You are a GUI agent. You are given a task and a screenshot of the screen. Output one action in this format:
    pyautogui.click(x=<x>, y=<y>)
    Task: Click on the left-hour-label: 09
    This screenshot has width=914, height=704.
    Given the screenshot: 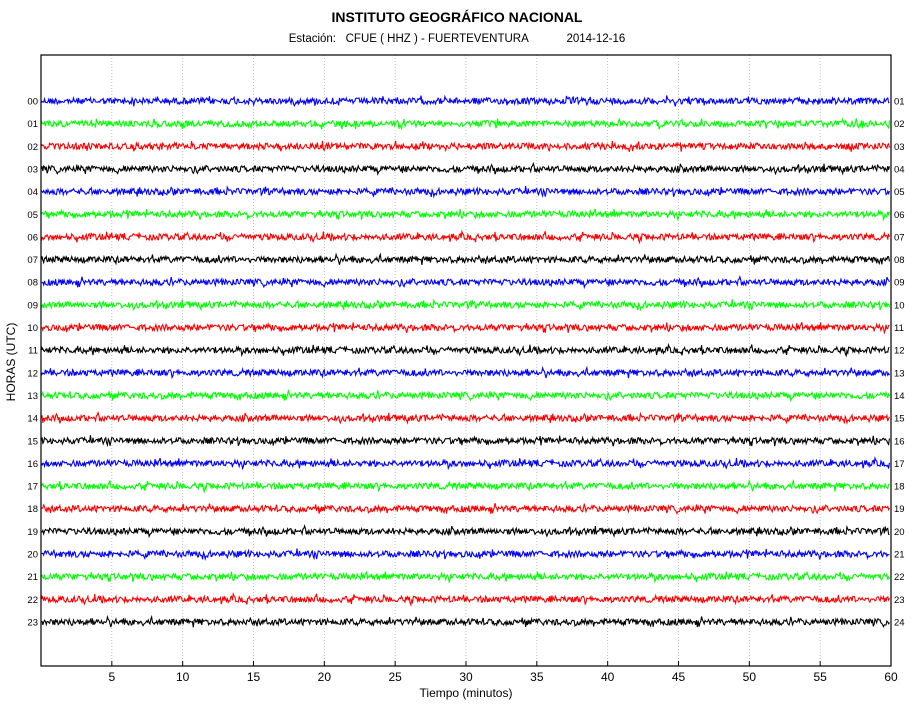 What is the action you would take?
    pyautogui.click(x=32, y=305)
    